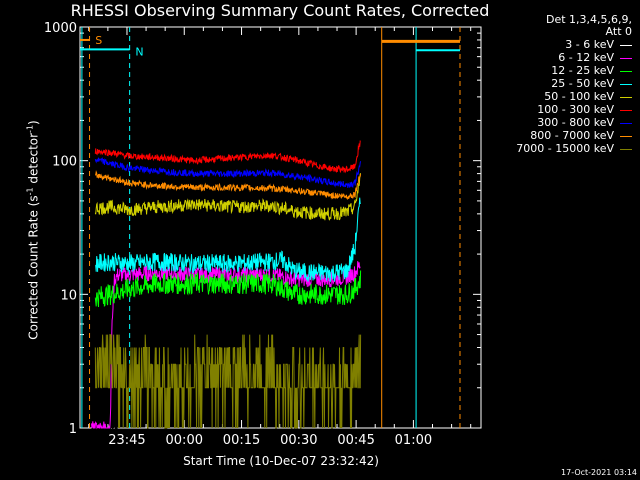  Describe the element at coordinates (64, 162) in the screenshot. I see `y-tick-label: 100` at that location.